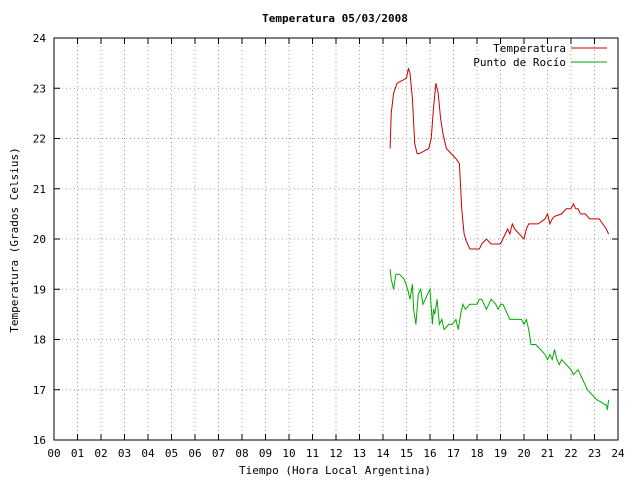 Image resolution: width=640 pixels, height=480 pixels. I want to click on x-tick-label: 16, so click(429, 453).